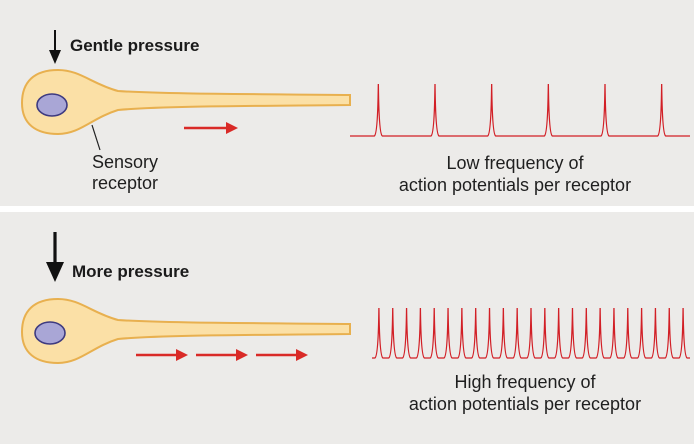 Image resolution: width=694 pixels, height=444 pixels. I want to click on panel-title: More pressure, so click(131, 271).